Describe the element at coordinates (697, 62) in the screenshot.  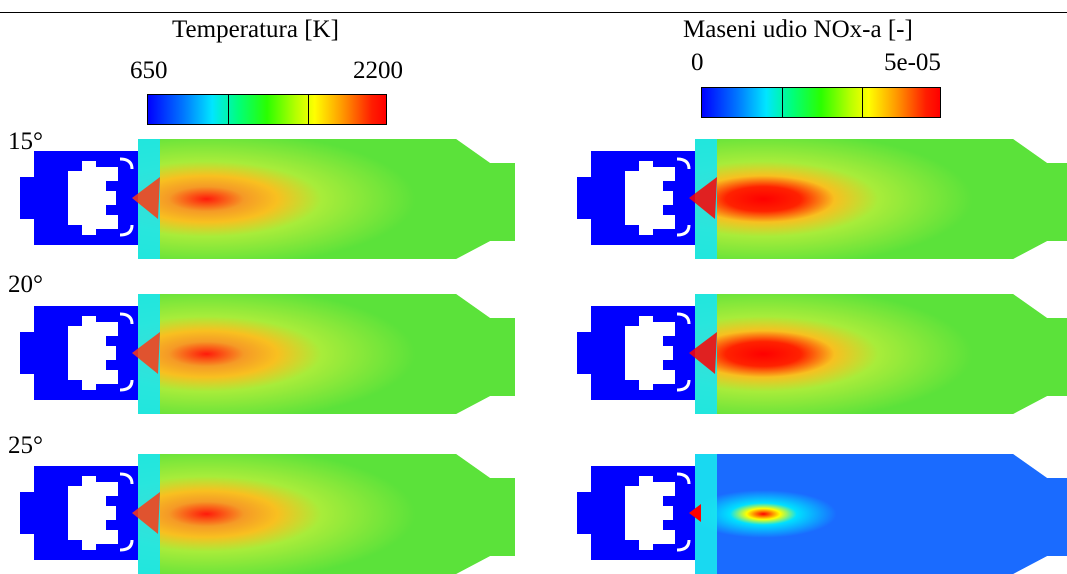
I see `nox-min-label: 0` at that location.